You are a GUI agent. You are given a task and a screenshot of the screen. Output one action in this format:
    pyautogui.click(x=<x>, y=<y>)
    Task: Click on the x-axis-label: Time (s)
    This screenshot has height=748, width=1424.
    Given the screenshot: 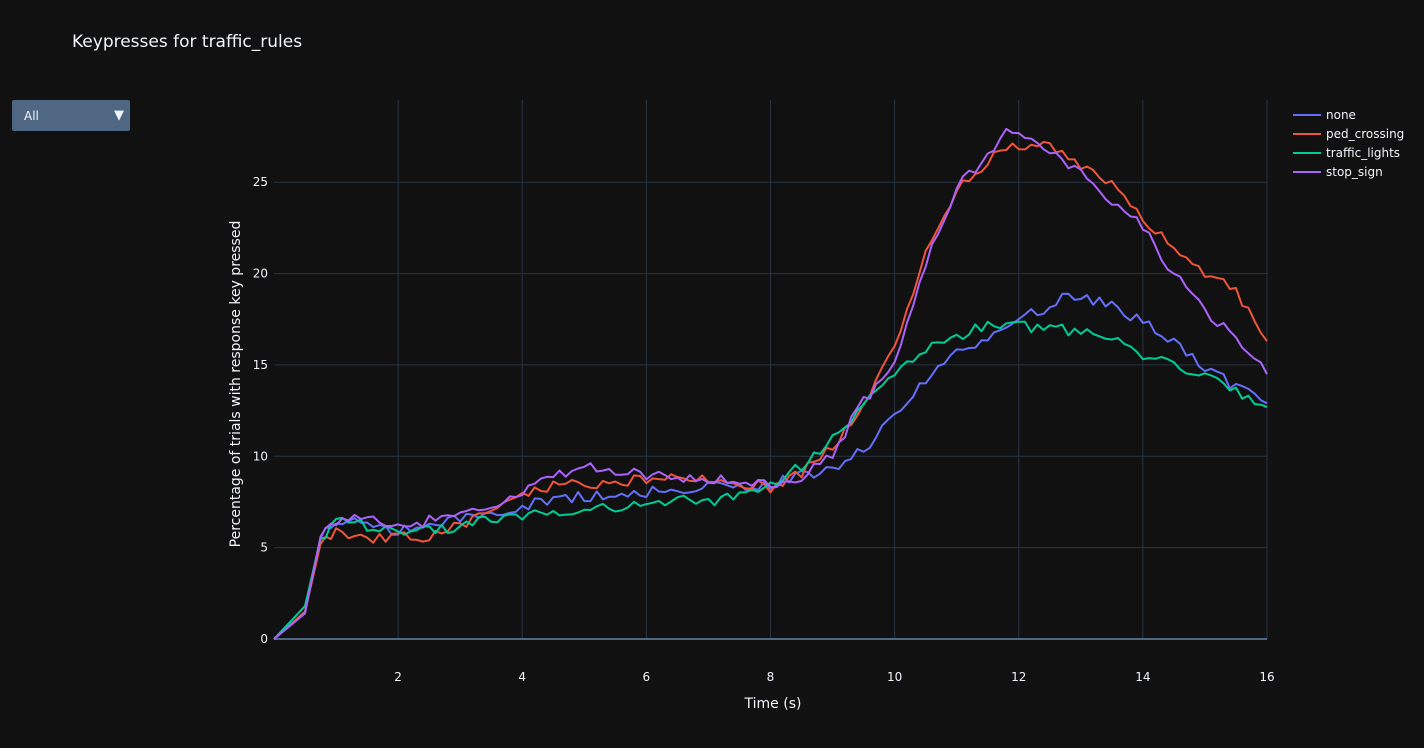 What is the action you would take?
    pyautogui.click(x=773, y=704)
    